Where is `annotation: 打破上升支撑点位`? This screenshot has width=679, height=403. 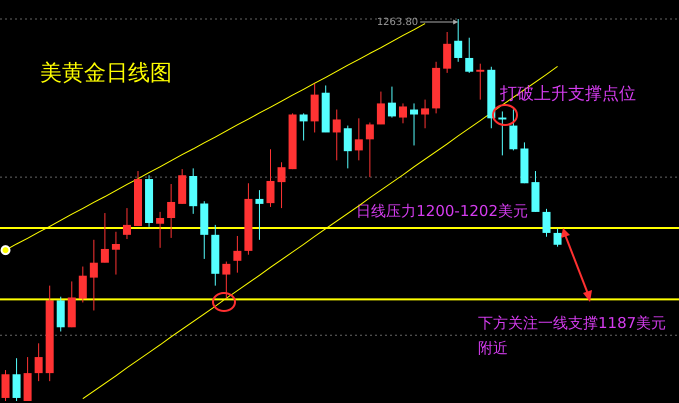
annotation: 打破上升支撑点位 is located at coordinates (567, 94).